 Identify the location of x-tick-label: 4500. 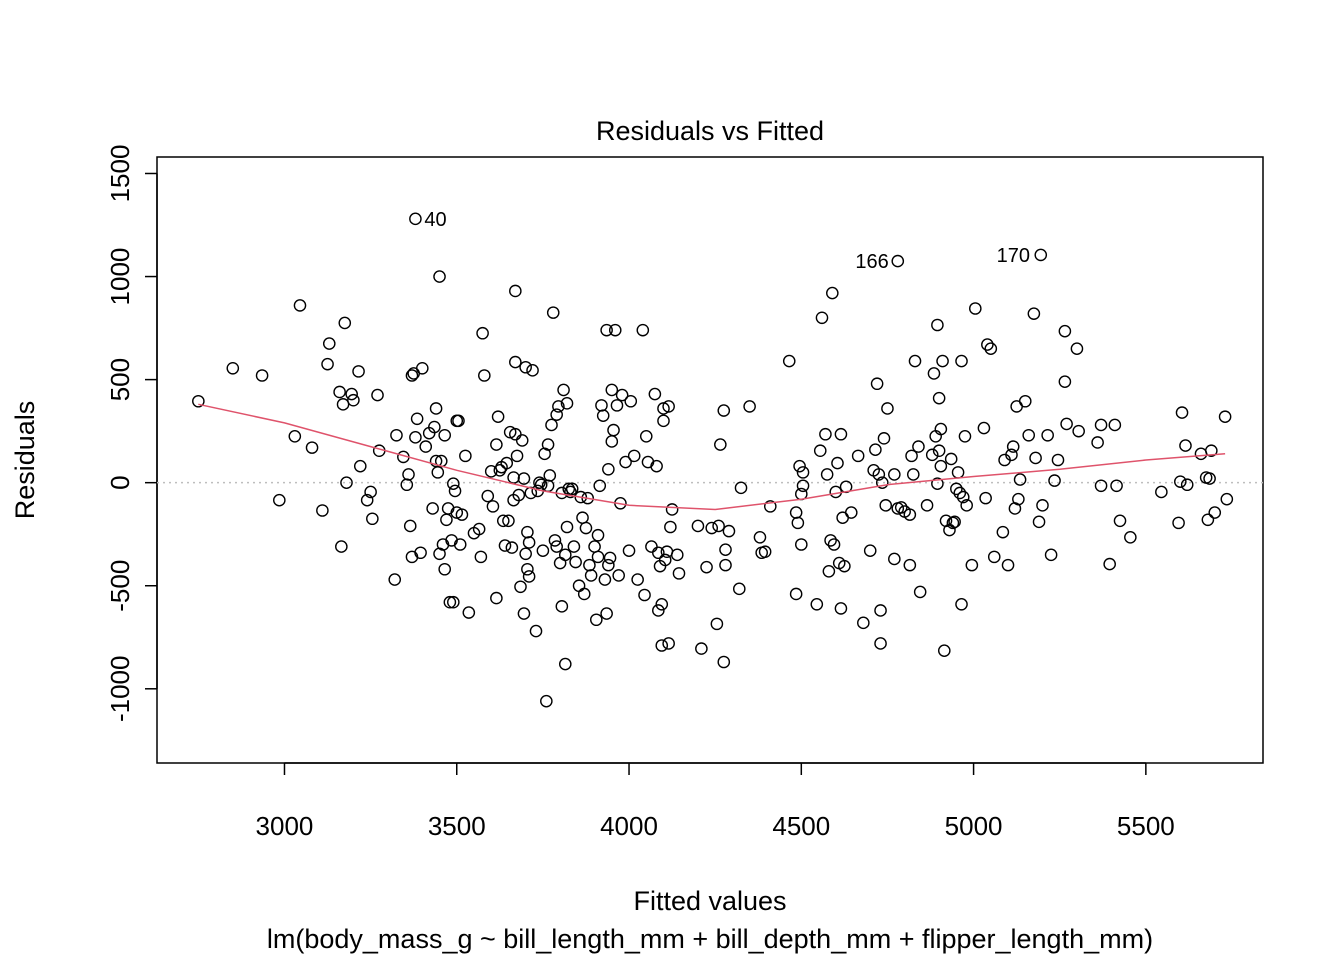
(801, 826).